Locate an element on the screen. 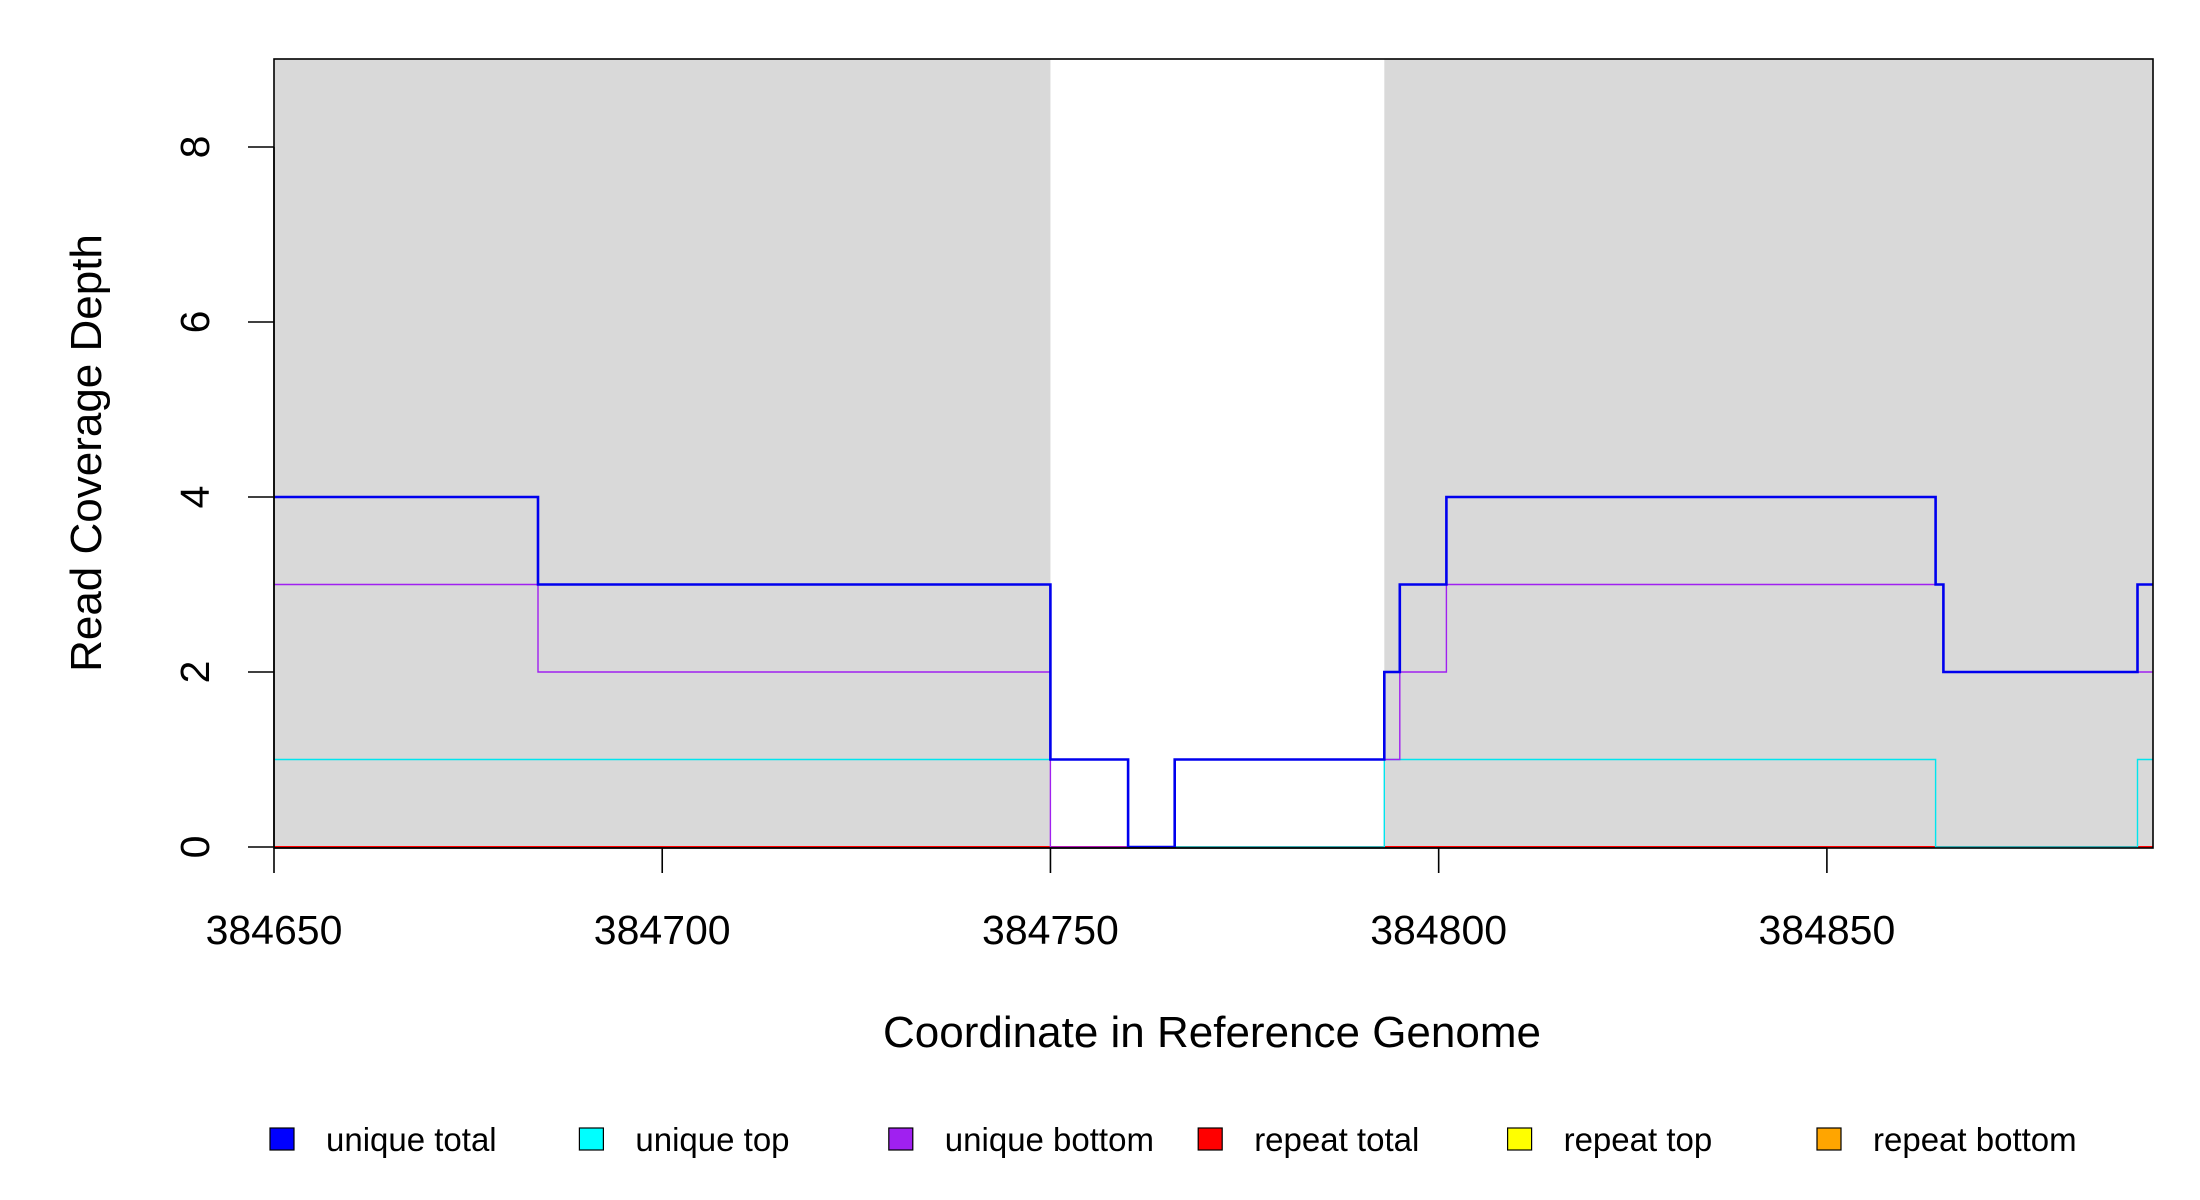 The image size is (2200, 1200). y-axis: 0 2 4 6 8 is located at coordinates (223, 497).